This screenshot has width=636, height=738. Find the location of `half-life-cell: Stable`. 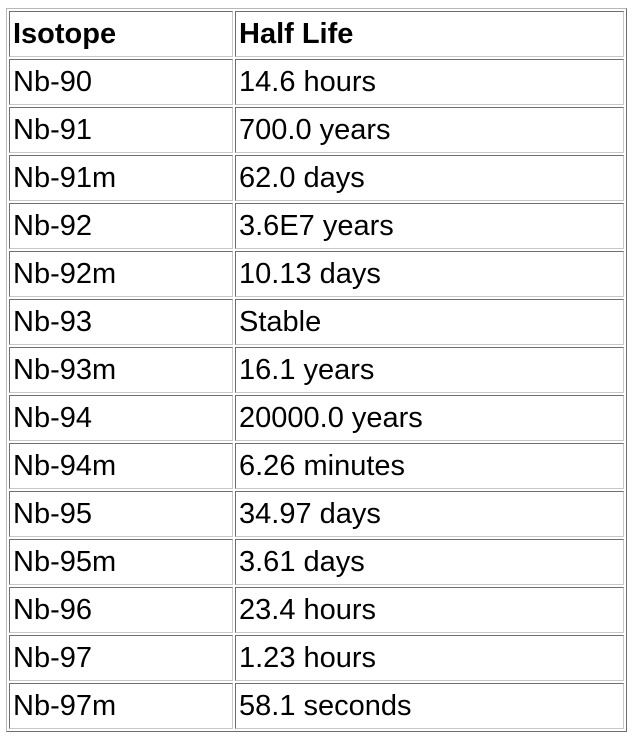

half-life-cell: Stable is located at coordinates (429, 322).